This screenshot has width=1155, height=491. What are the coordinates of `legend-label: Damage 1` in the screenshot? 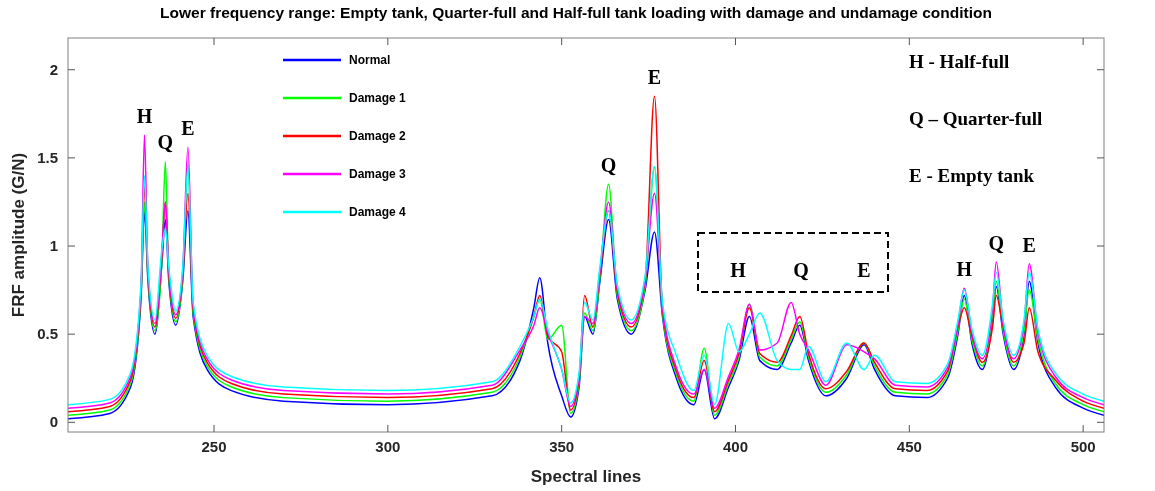 It's located at (378, 98).